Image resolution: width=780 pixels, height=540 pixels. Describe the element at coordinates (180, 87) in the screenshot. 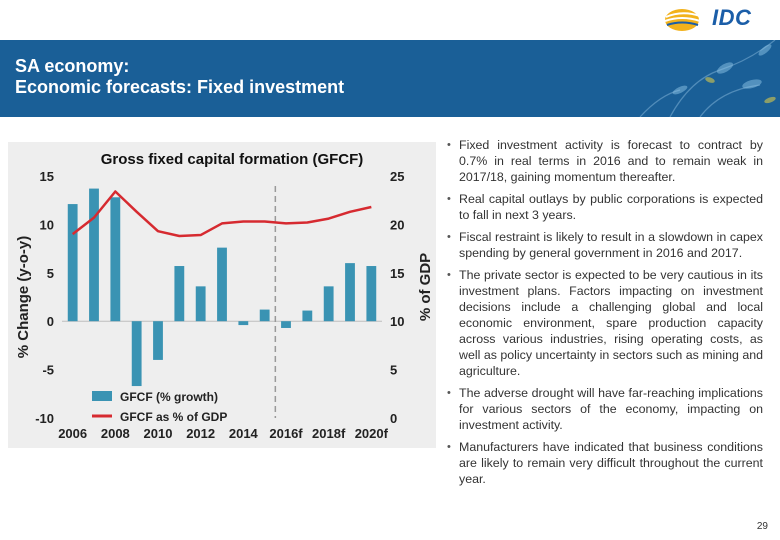

I see `page-title-line2: Economic forecasts: Fixed investment` at that location.